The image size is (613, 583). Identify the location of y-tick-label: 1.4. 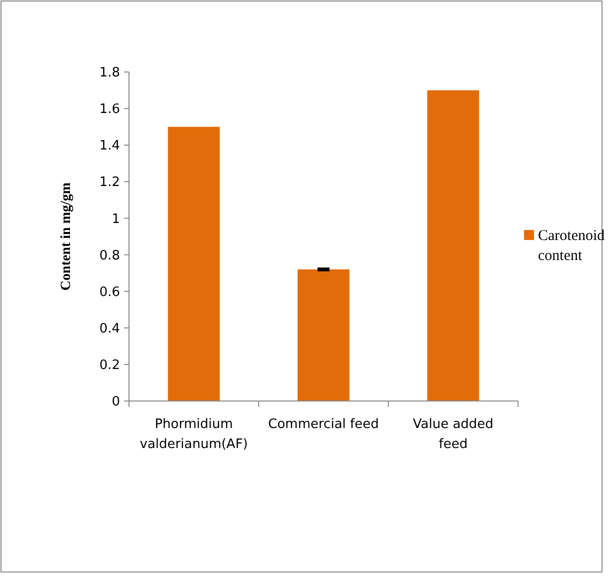
(109, 146).